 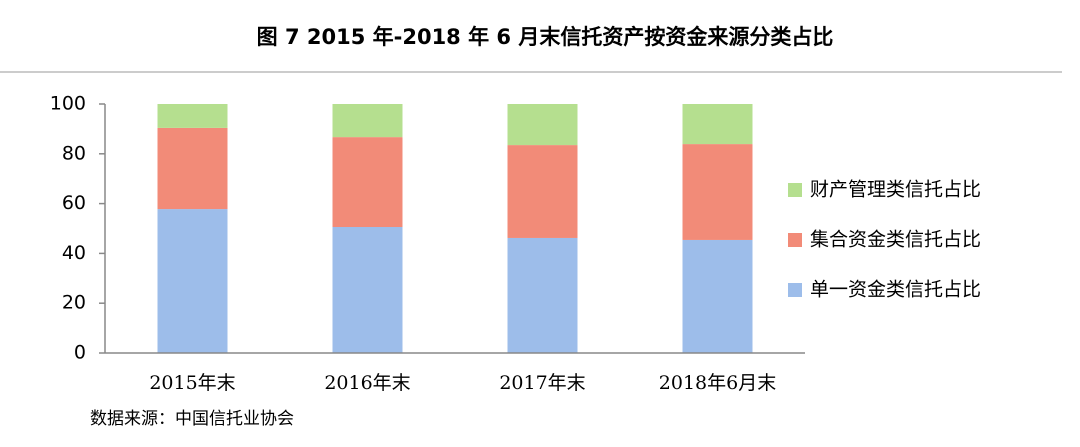 What do you see at coordinates (895, 290) in the screenshot?
I see `legend-label: 单一资金类信托占比` at bounding box center [895, 290].